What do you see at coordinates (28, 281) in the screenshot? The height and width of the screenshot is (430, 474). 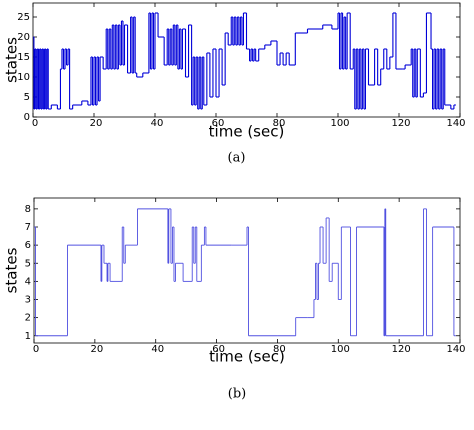 I see `y-tick-label: 4` at bounding box center [28, 281].